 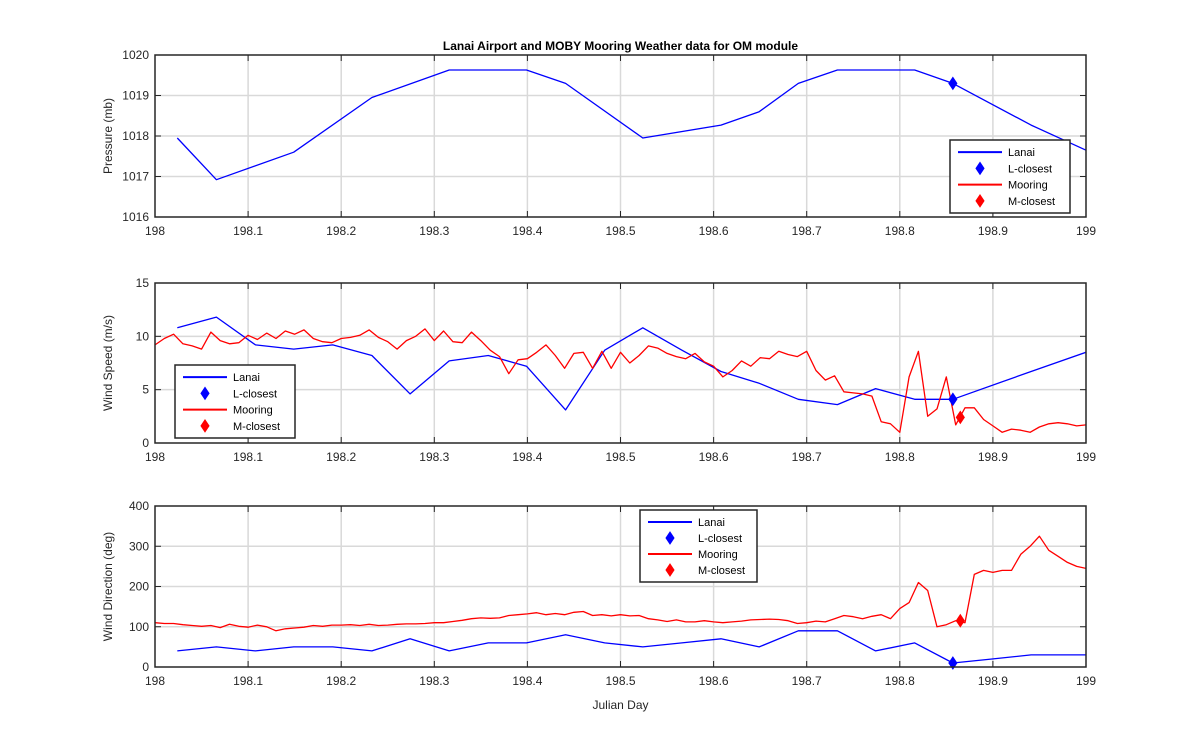 What do you see at coordinates (108, 136) in the screenshot?
I see `y-axis-label: Pressure (mb)` at bounding box center [108, 136].